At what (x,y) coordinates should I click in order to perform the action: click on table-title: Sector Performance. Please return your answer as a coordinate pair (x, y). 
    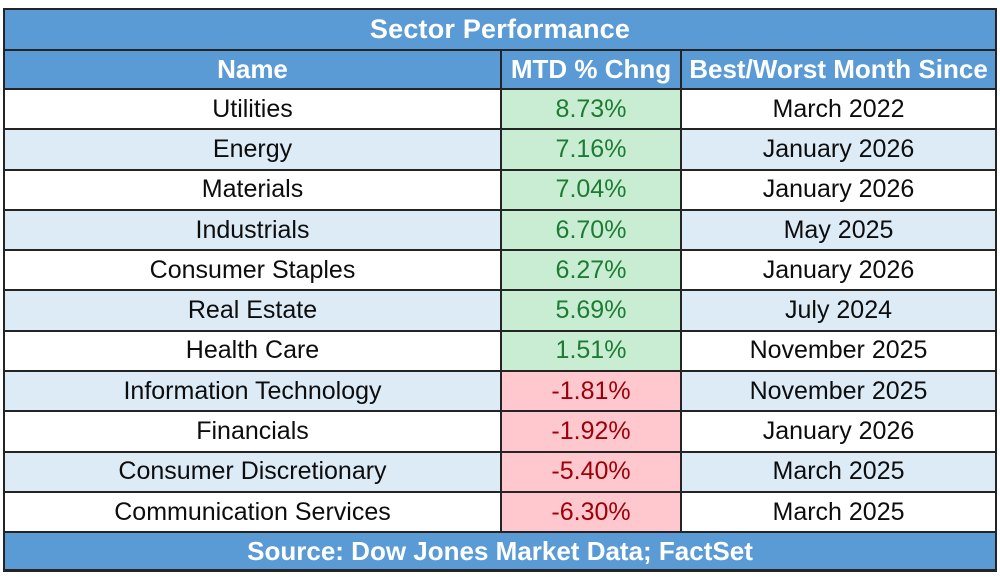
    Looking at the image, I should click on (500, 29).